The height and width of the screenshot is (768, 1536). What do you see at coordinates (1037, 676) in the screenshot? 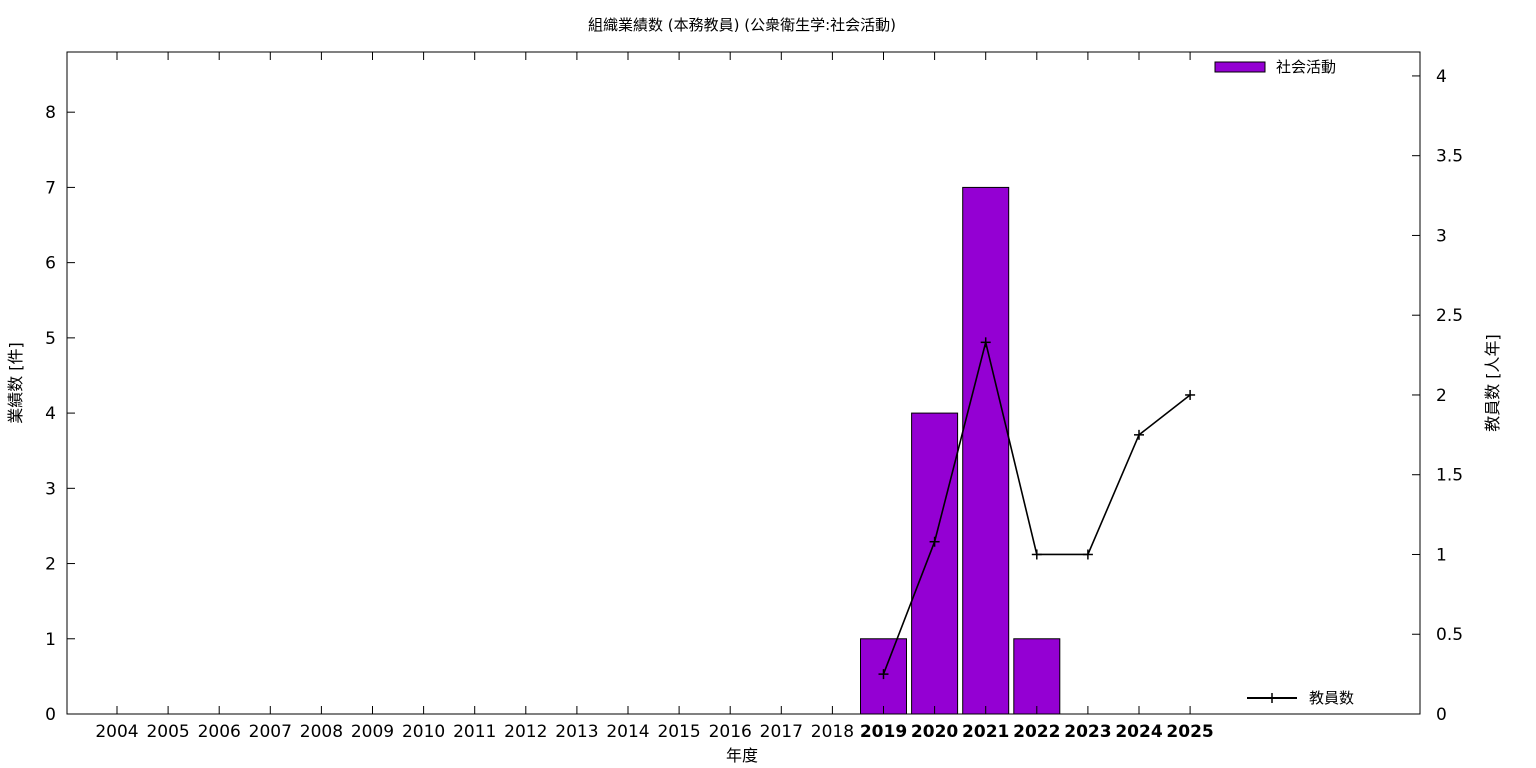
I see `bar-2022` at bounding box center [1037, 676].